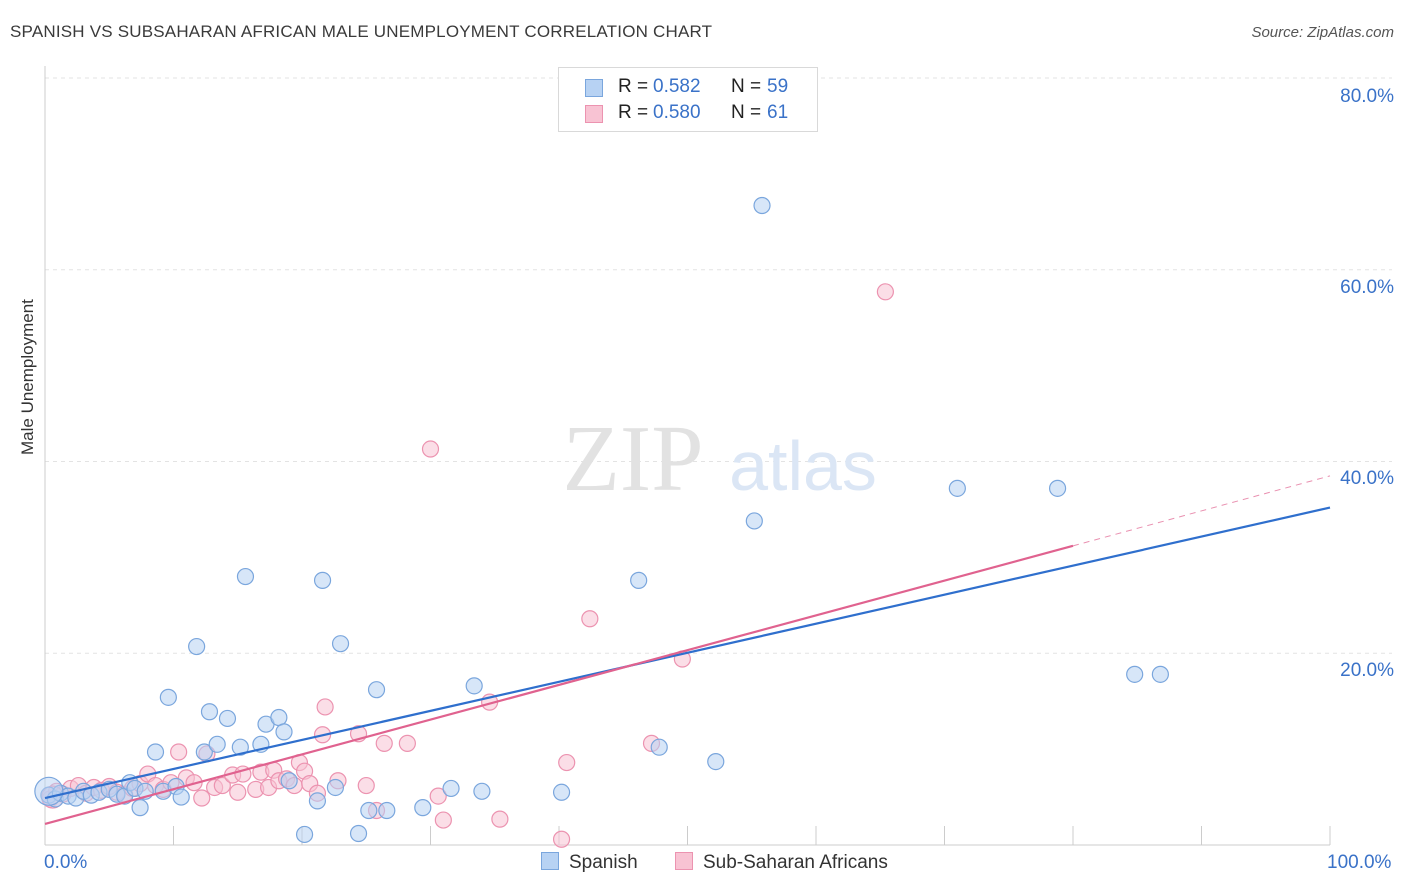 The image size is (1406, 892). What do you see at coordinates (1201, 511) in the screenshot?
I see `subsaharan-trend-extension` at bounding box center [1201, 511].